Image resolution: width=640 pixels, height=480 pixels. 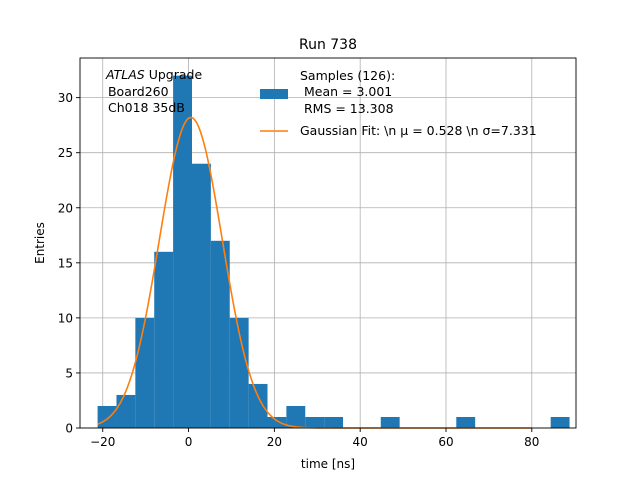 I want to click on x-tick-label: −20, so click(x=102, y=442).